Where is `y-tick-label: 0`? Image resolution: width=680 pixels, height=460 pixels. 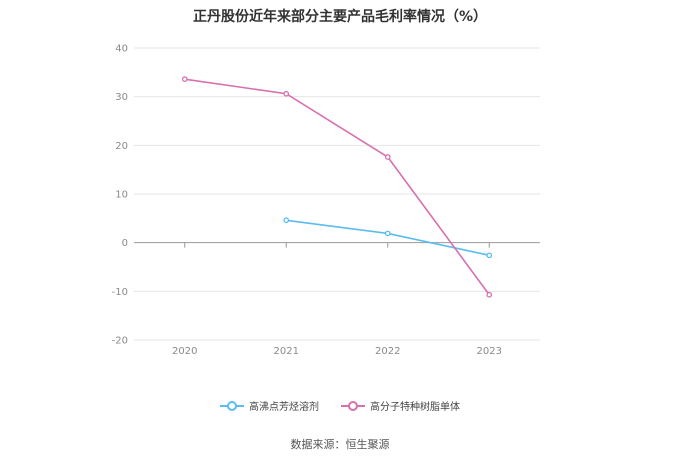
y-tick-label: 0 is located at coordinates (125, 243).